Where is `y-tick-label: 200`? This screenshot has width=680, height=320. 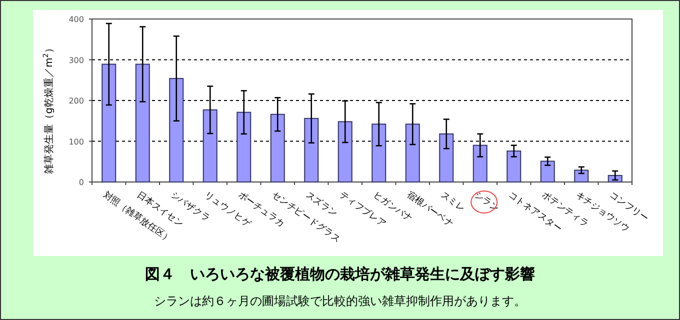 y-tick-label: 200 is located at coordinates (76, 101).